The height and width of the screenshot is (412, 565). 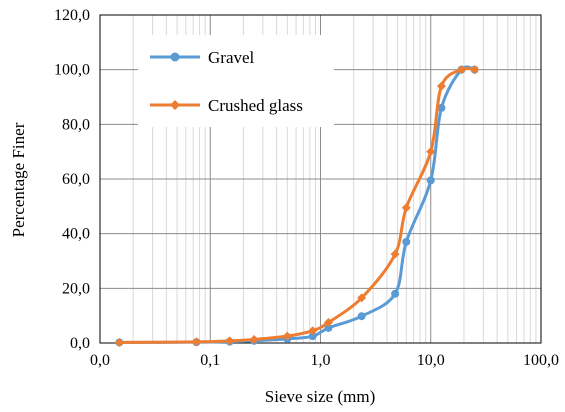 I want to click on x-tick-label: 100,0, so click(x=541, y=360).